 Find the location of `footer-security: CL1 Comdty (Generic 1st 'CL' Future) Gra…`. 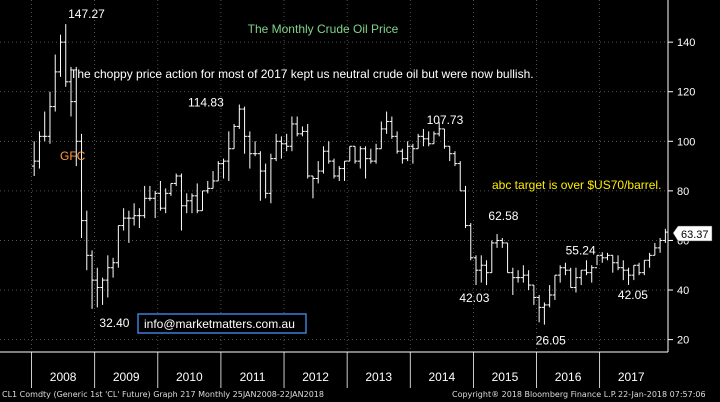

footer-security: CL1 Comdty (Generic 1st 'CL' Future) Gra… is located at coordinates (163, 394).